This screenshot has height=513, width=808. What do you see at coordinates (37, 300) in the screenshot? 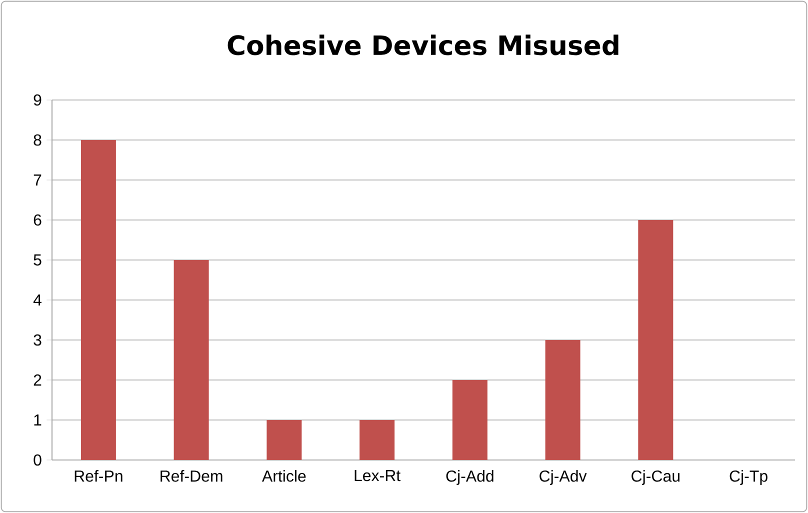
I see `y-tick-label: 4` at bounding box center [37, 300].